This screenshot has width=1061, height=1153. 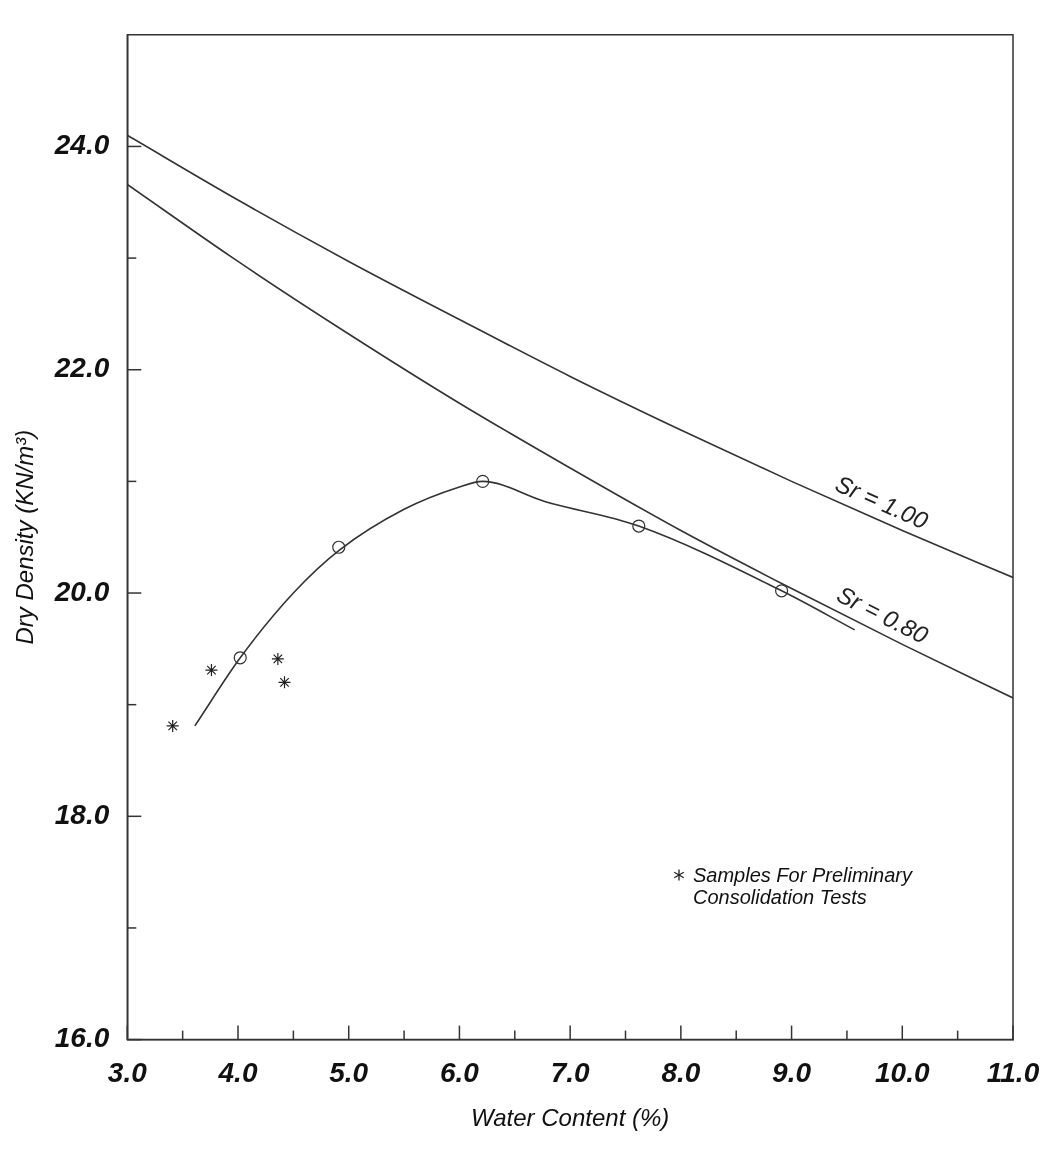 What do you see at coordinates (570, 1073) in the screenshot?
I see `x-tick-label: 7.0` at bounding box center [570, 1073].